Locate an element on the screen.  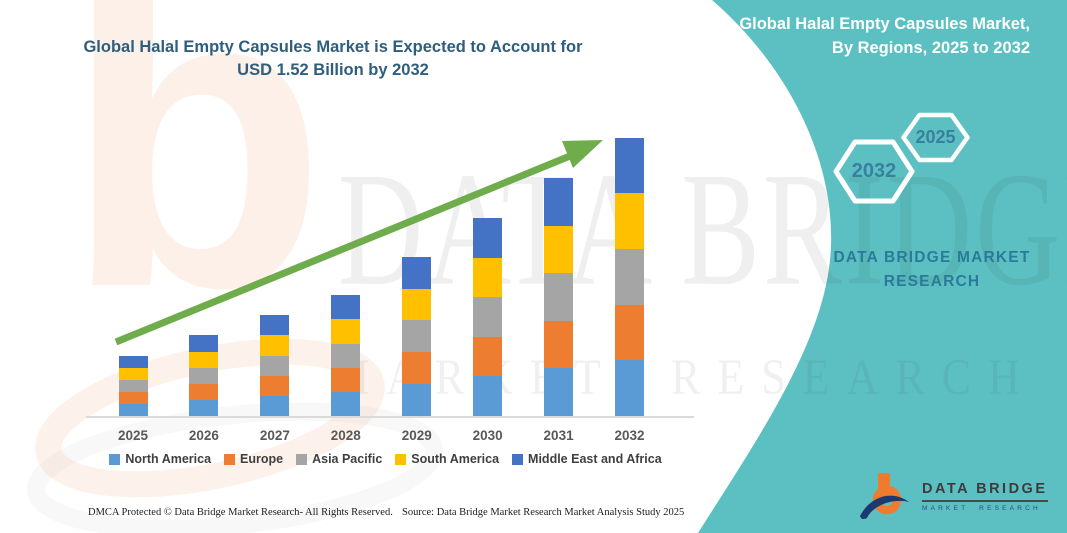
hexagon-2025-label: 2025 is located at coordinates (935, 137).